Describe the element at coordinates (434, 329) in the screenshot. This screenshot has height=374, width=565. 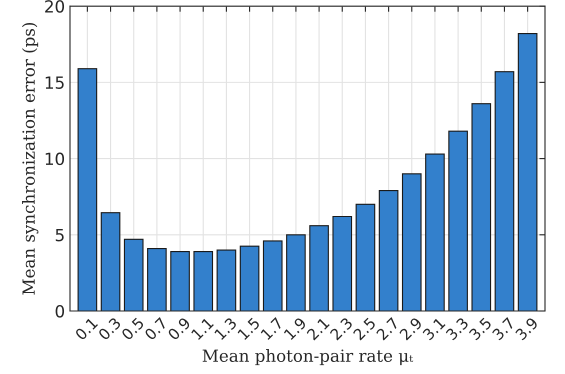
I see `x-tick-label: 3.1` at that location.